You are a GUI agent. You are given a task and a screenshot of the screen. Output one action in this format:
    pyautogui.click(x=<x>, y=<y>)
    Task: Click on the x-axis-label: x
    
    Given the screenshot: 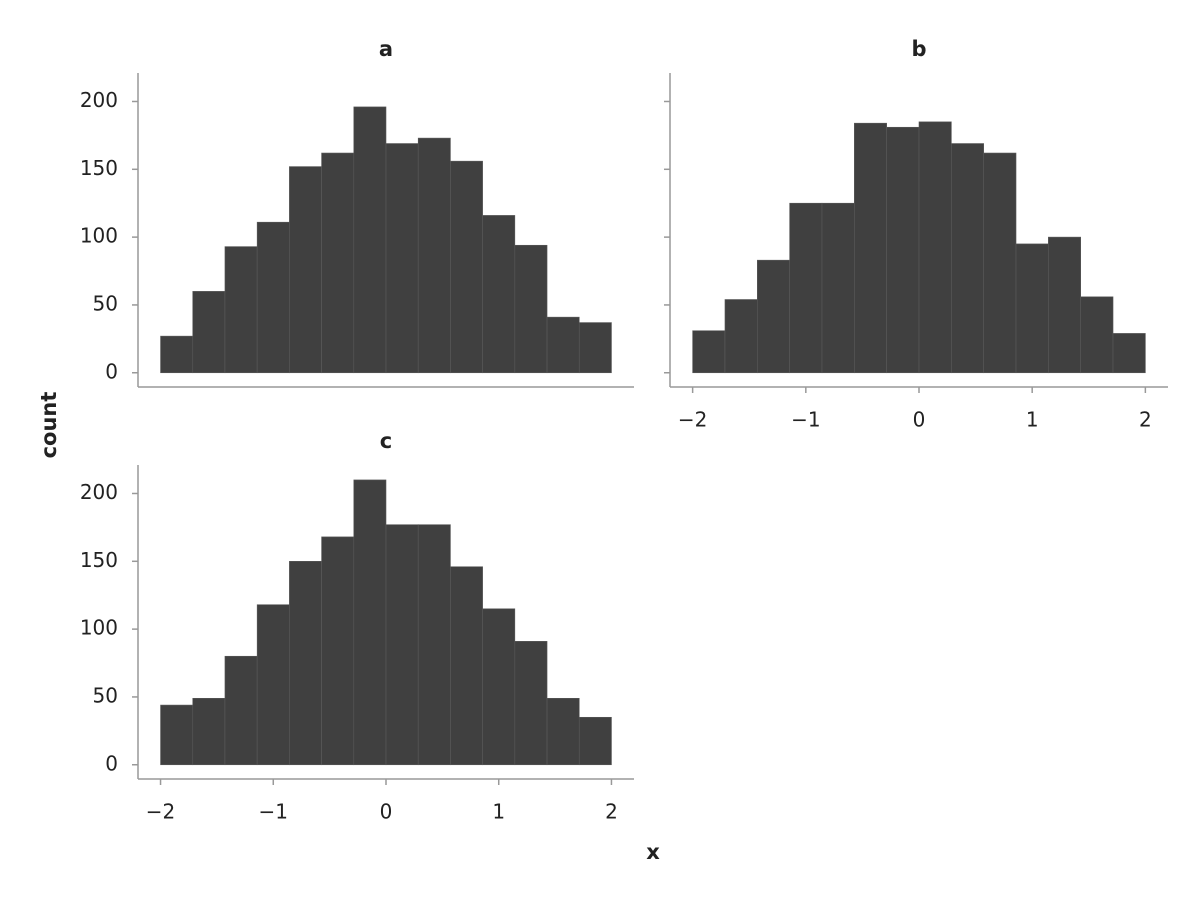 What is the action you would take?
    pyautogui.click(x=653, y=852)
    